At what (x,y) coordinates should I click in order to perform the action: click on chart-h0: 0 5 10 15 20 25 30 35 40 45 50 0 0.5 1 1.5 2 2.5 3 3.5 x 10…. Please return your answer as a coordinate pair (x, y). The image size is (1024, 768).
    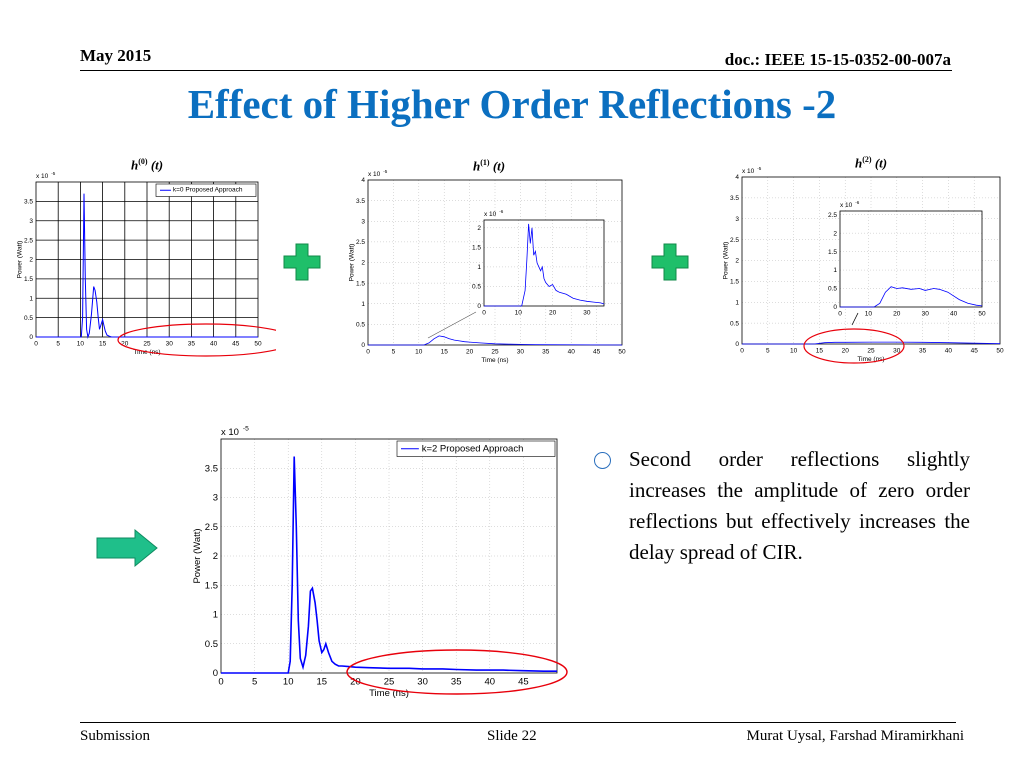
    Looking at the image, I should click on (146, 264).